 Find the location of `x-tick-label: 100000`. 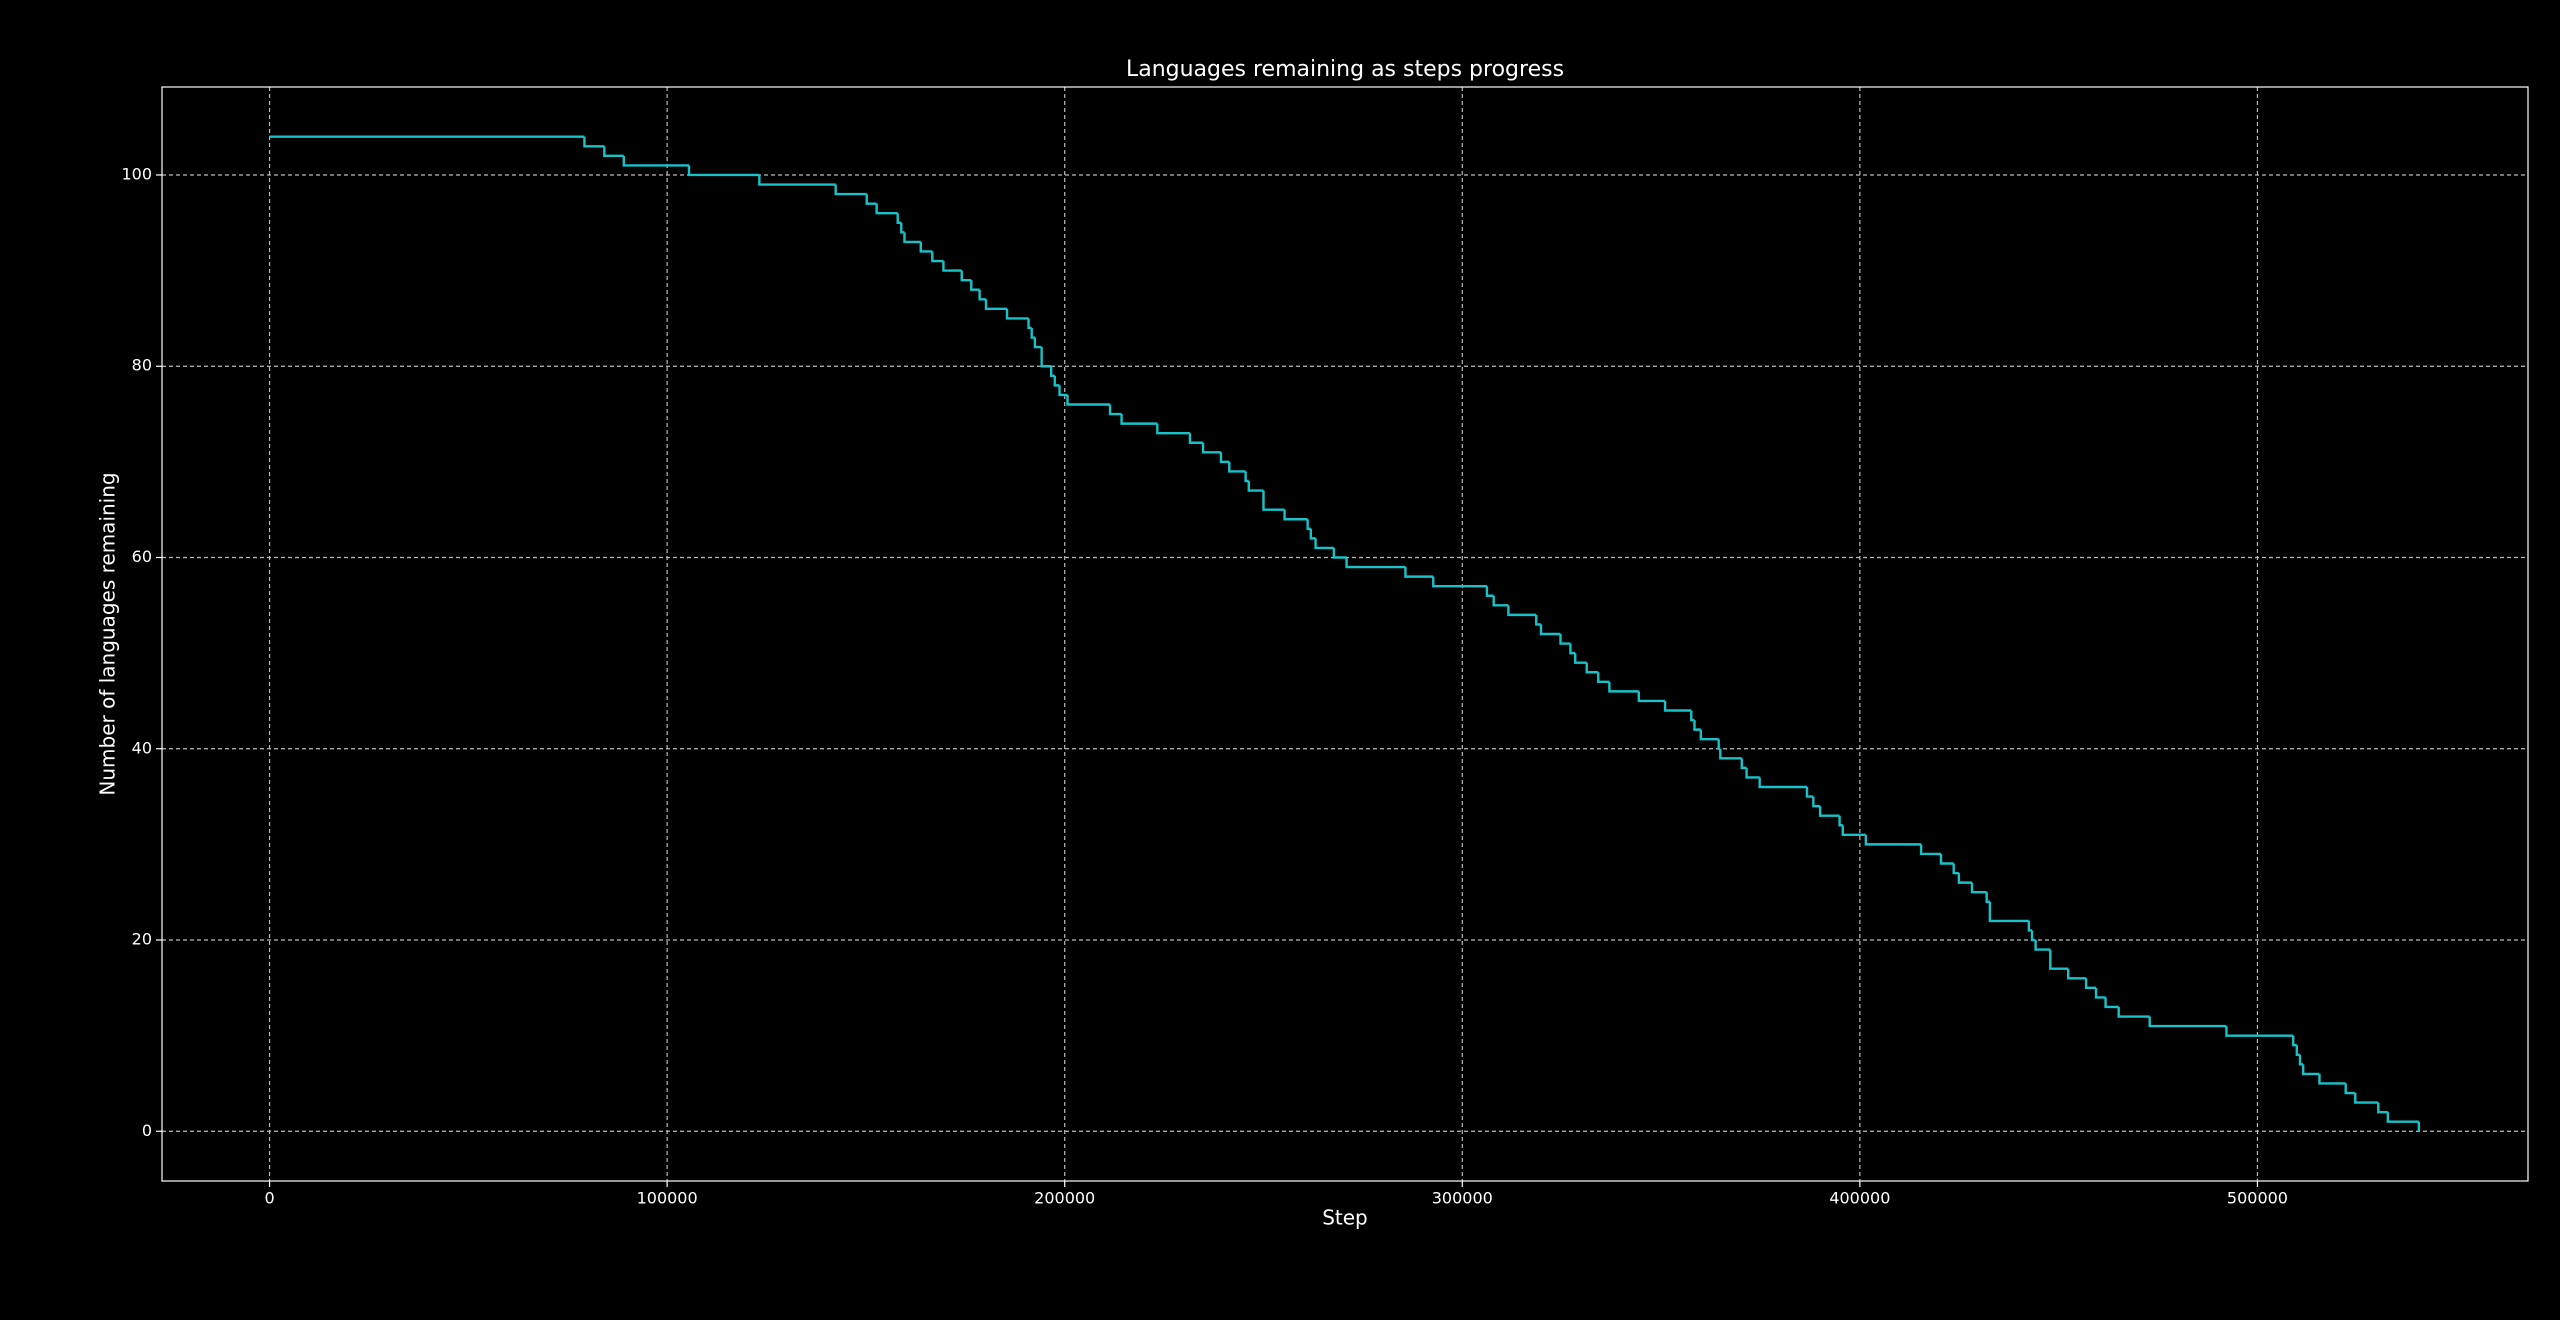

x-tick-label: 100000 is located at coordinates (667, 1198).